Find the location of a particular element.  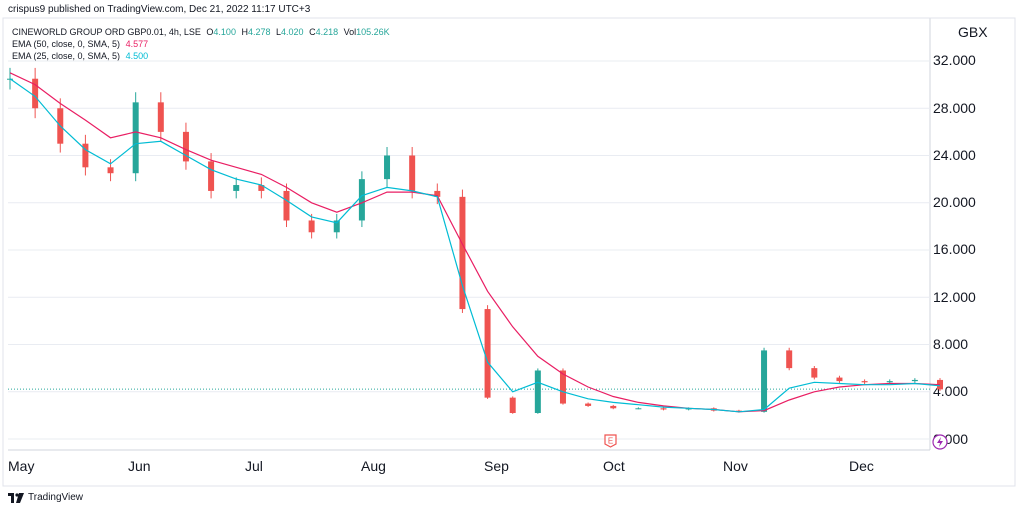

ema25-label: EMA (25, close, 0, SMA, 5) is located at coordinates (66, 56).